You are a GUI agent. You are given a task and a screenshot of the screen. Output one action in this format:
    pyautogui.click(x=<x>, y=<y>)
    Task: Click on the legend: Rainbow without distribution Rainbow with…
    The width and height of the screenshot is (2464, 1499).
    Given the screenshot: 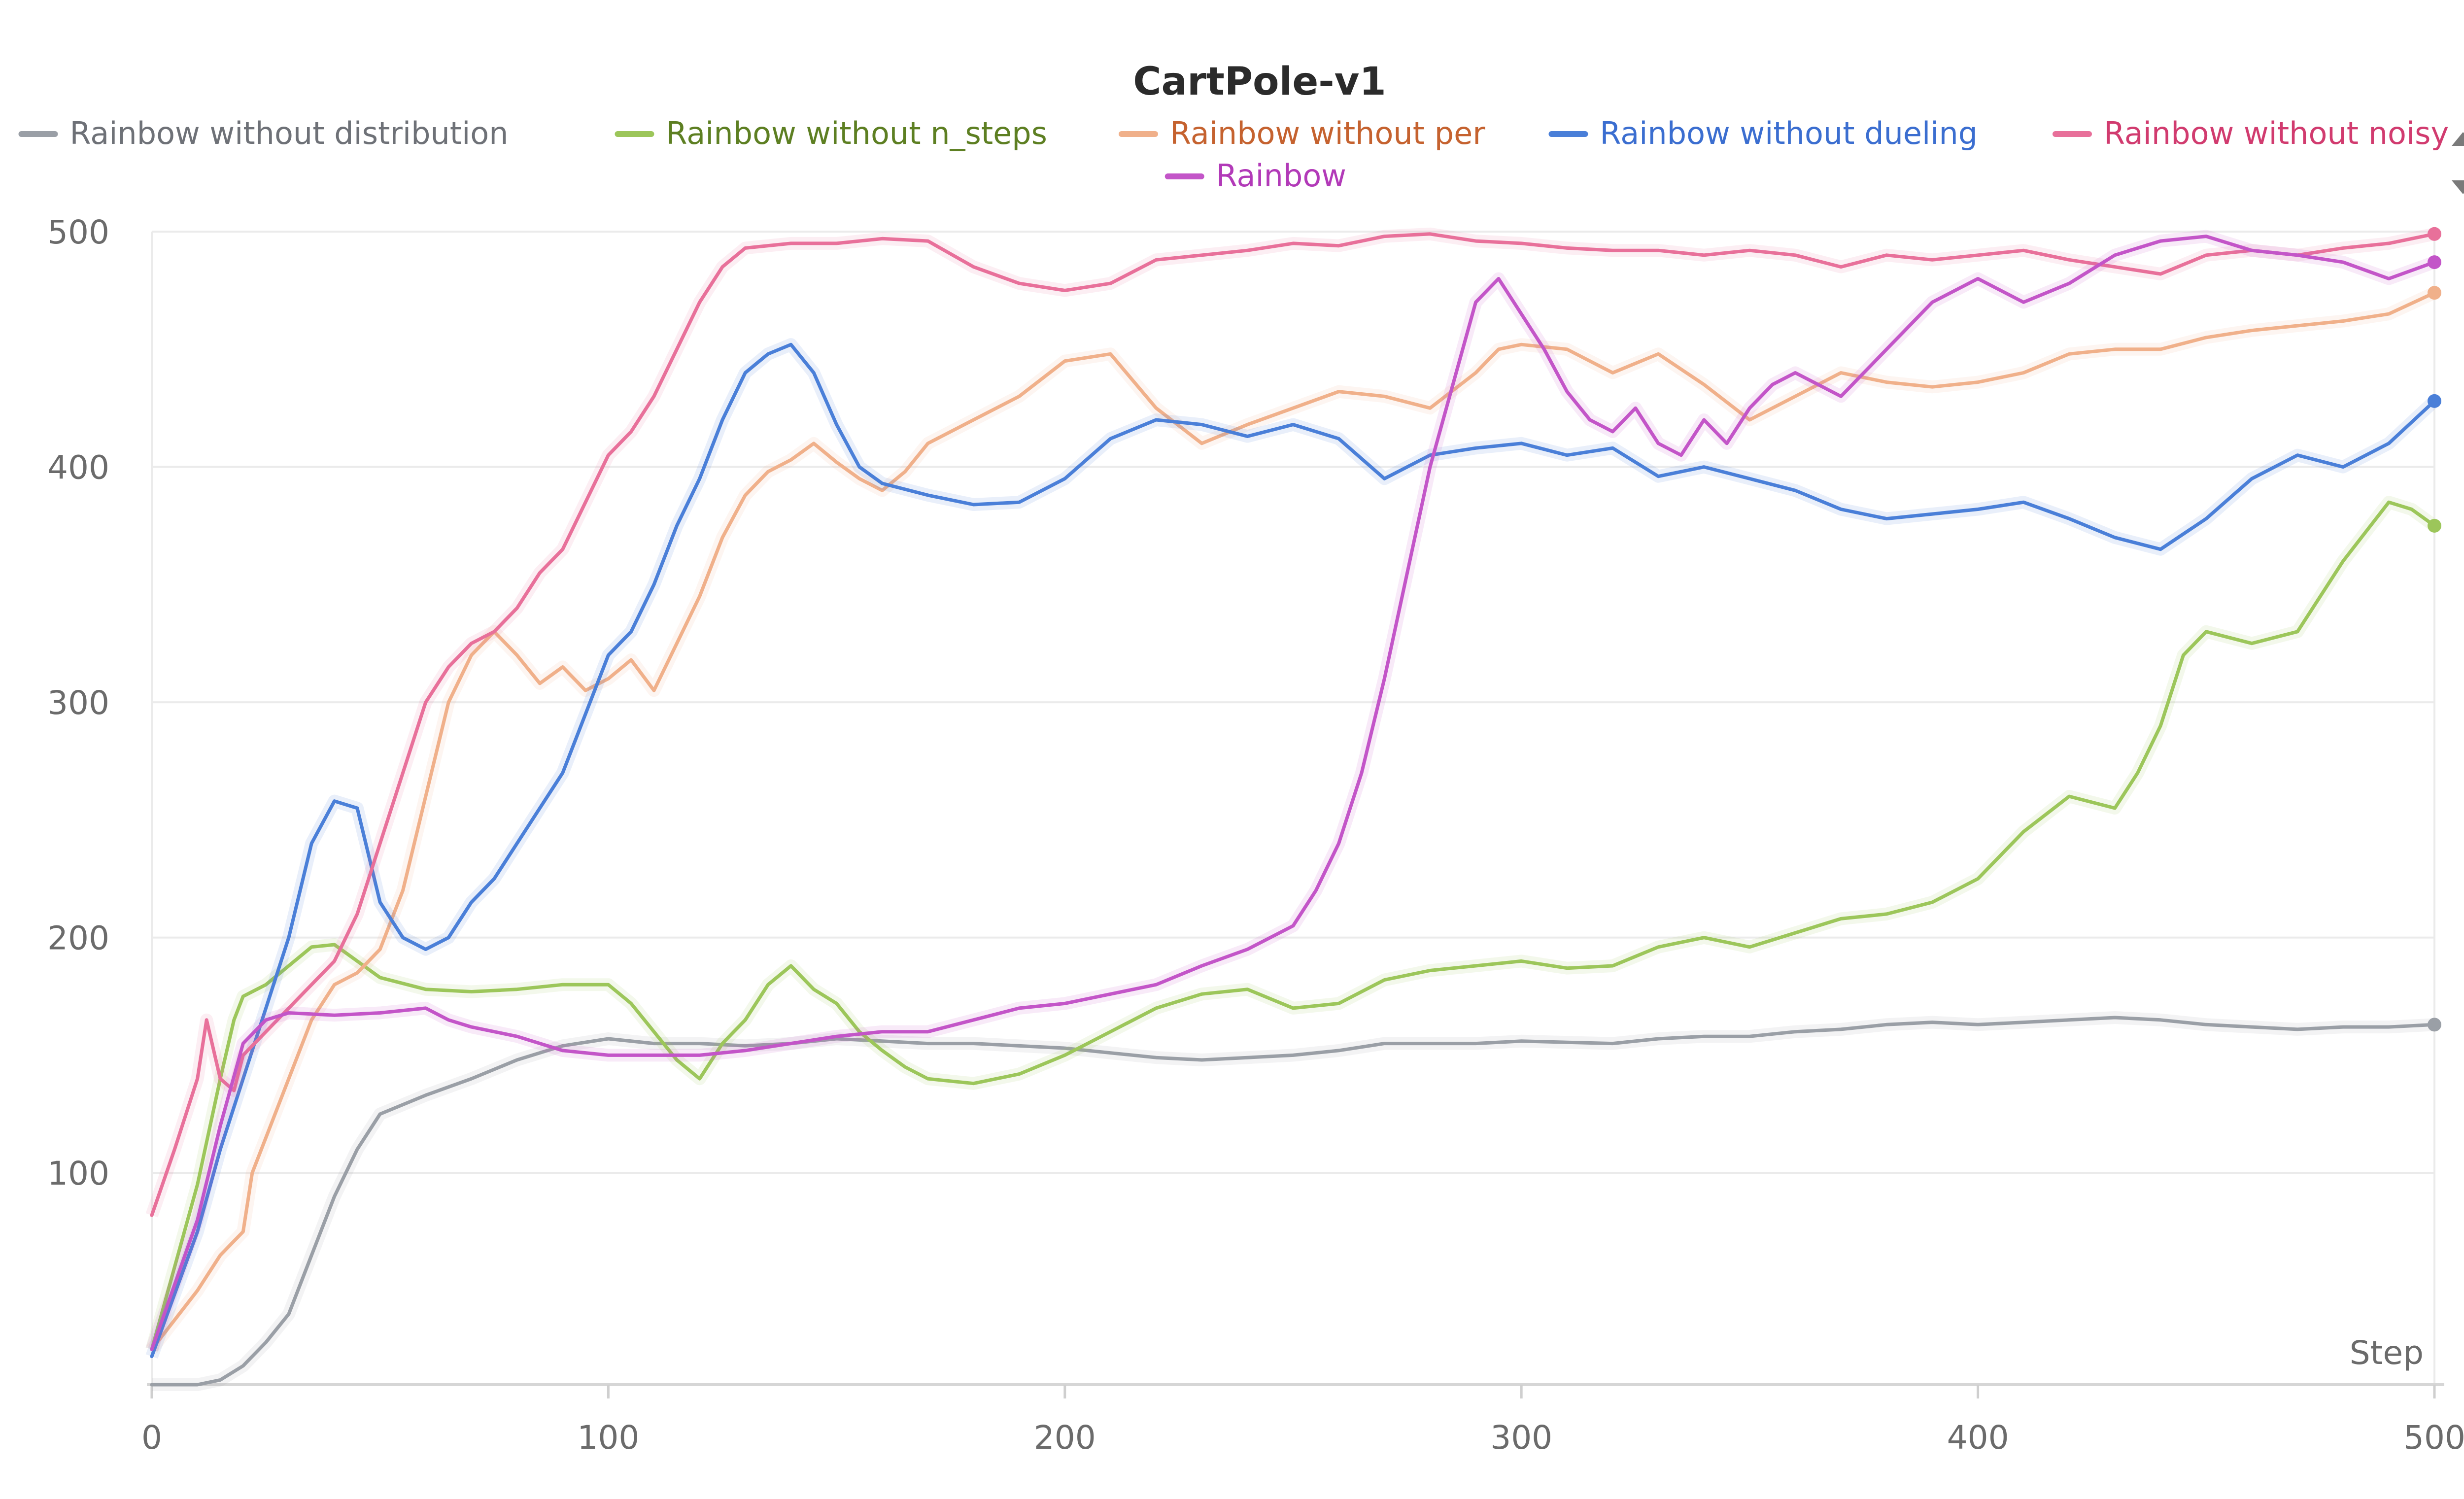 What is the action you would take?
    pyautogui.click(x=1233, y=155)
    